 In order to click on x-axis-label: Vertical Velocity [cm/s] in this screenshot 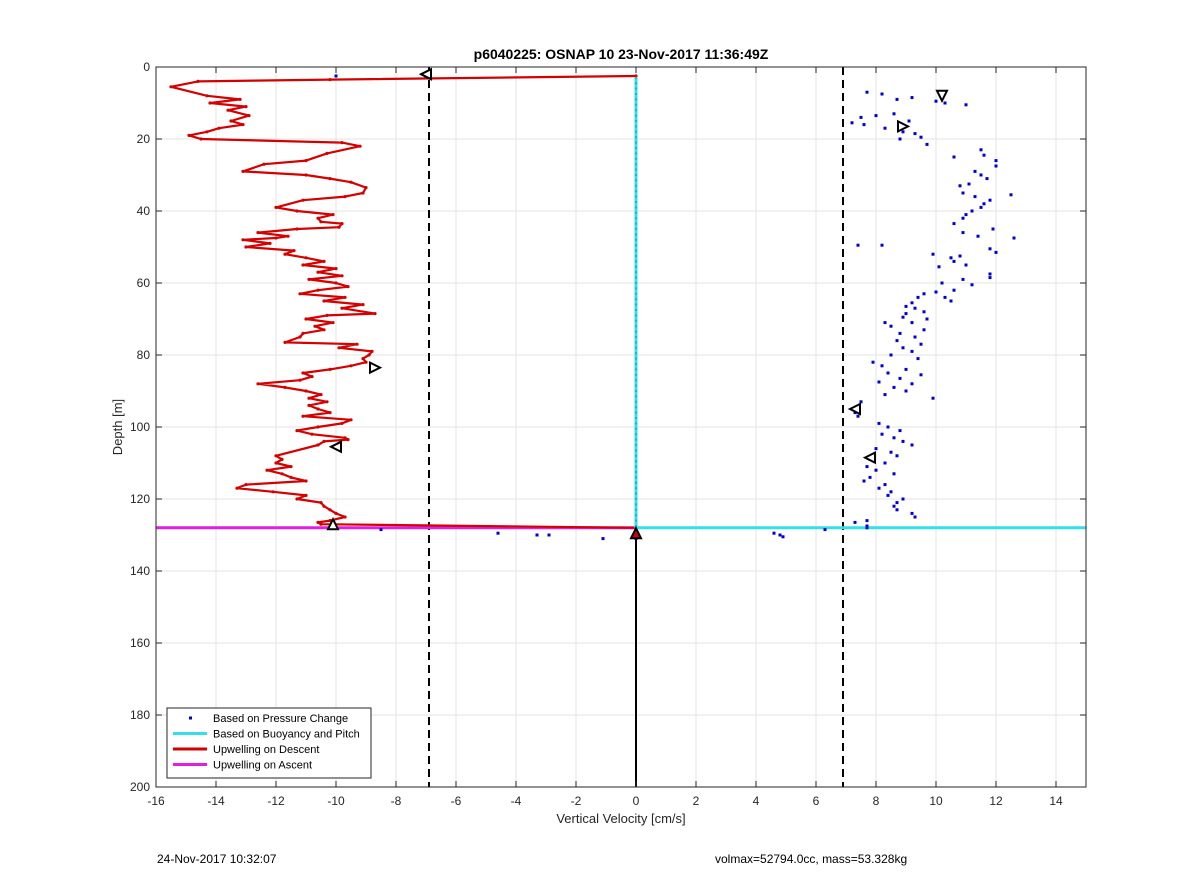, I will do `click(620, 818)`.